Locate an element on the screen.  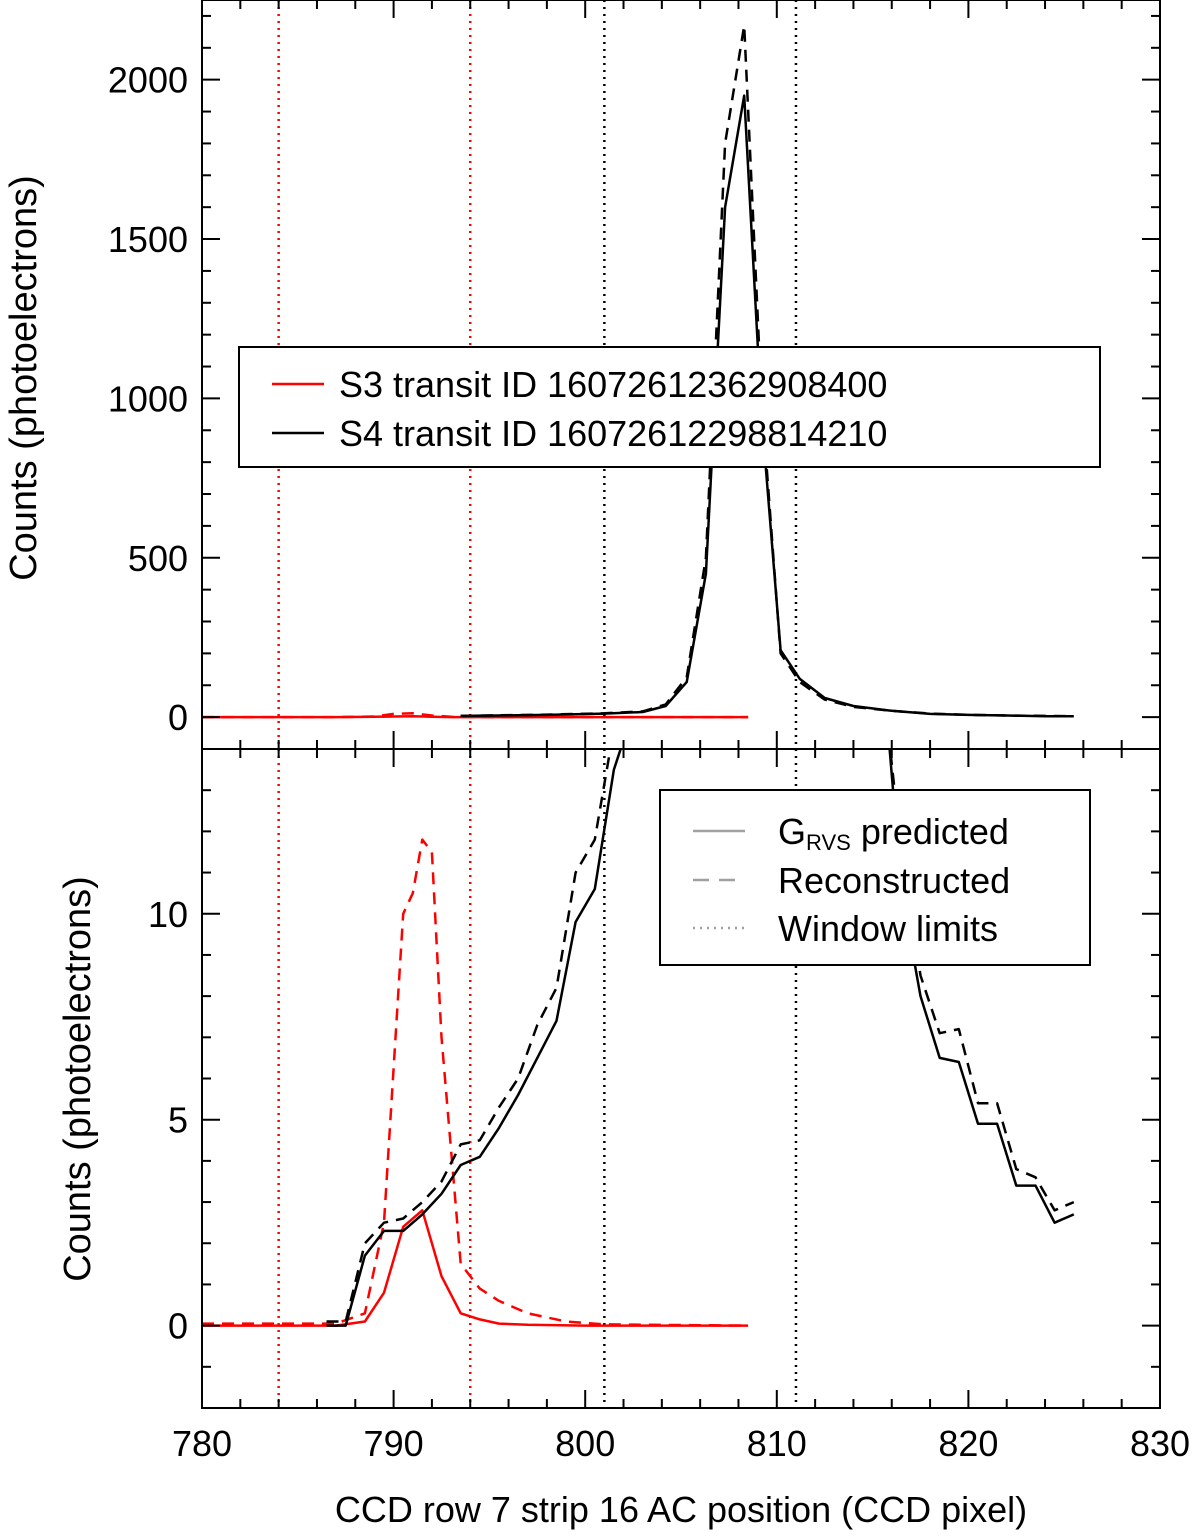
top-series-s3-reconstructed is located at coordinates (475, 715).